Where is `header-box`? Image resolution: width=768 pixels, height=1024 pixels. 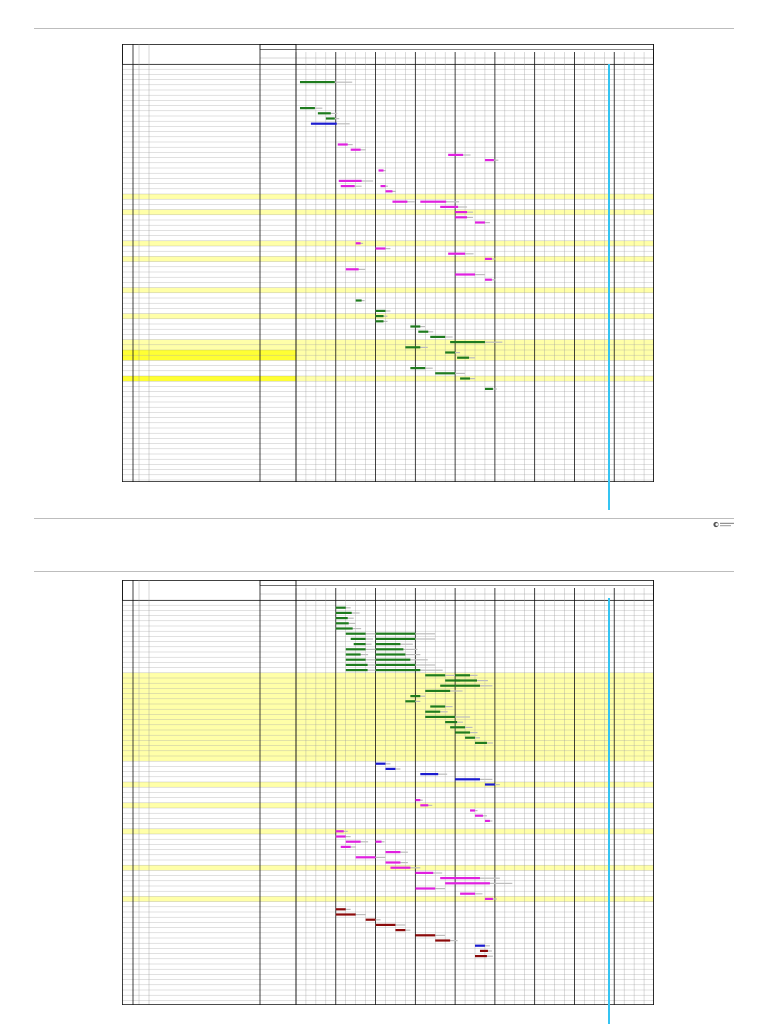
header-box is located at coordinates (388, 54).